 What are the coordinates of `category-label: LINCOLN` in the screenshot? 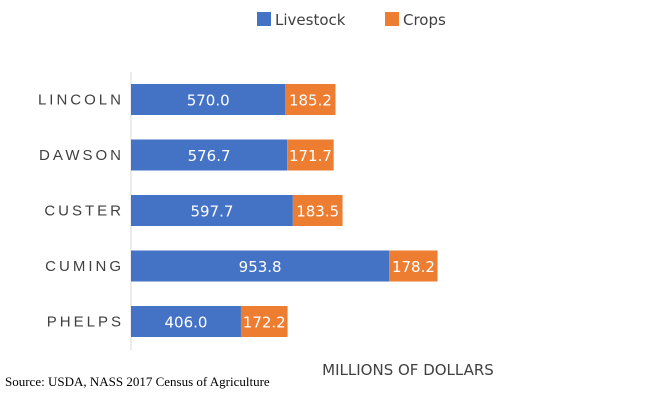 It's located at (81, 100).